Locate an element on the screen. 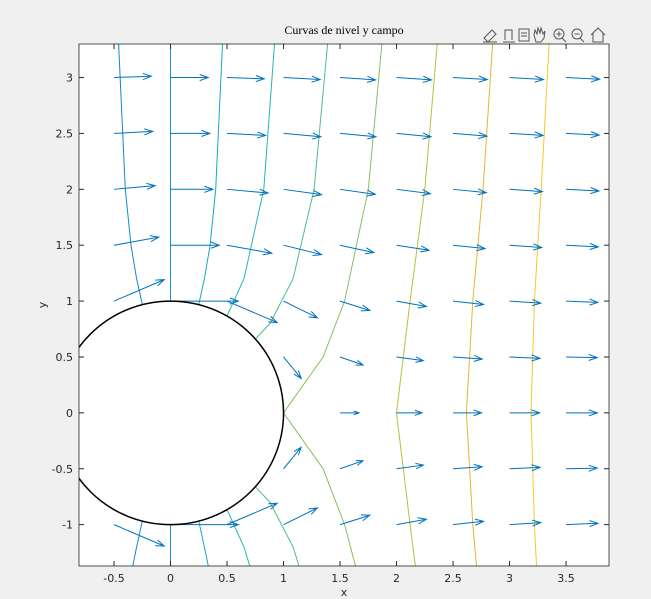 The image size is (651, 599). y-tick-label: 0 is located at coordinates (69, 413).